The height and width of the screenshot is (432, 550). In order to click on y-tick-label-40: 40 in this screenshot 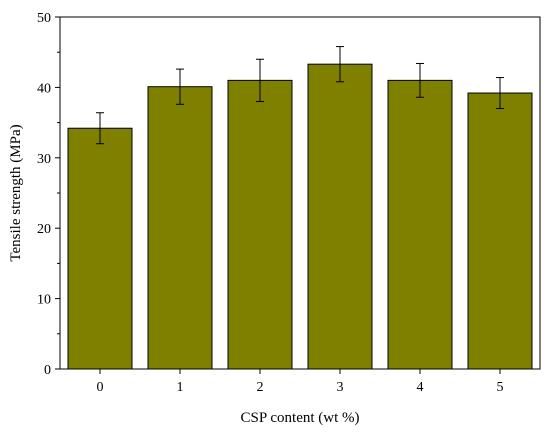, I will do `click(44, 88)`.